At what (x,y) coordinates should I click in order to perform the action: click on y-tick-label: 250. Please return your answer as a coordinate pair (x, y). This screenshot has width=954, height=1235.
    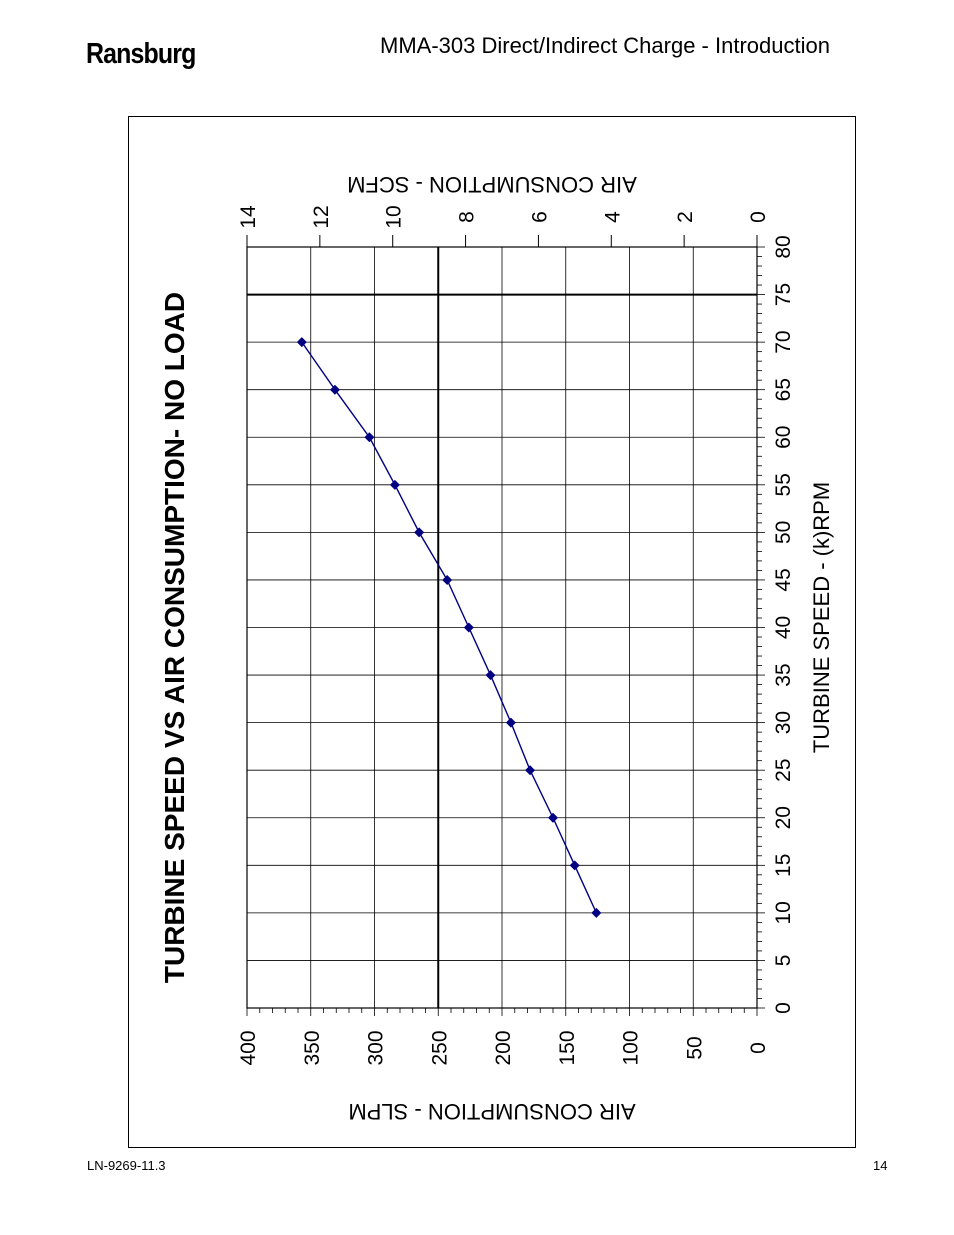
    Looking at the image, I should click on (439, 1047).